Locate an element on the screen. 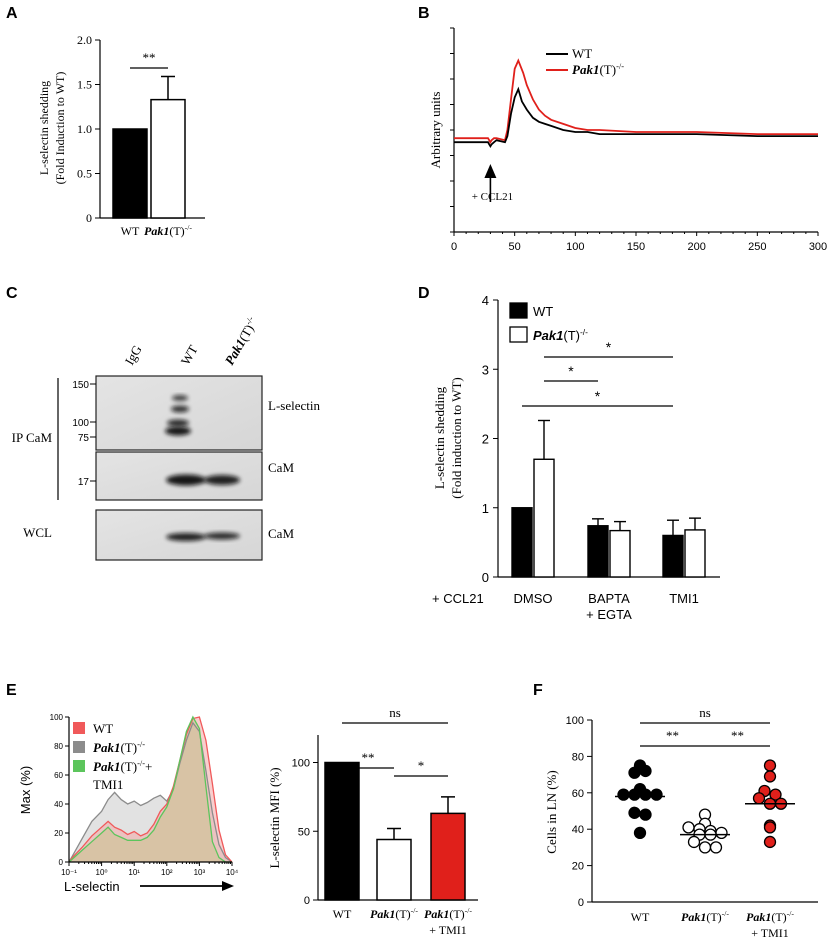 The image size is (829, 950). x-tick-label: 100 is located at coordinates (575, 247).